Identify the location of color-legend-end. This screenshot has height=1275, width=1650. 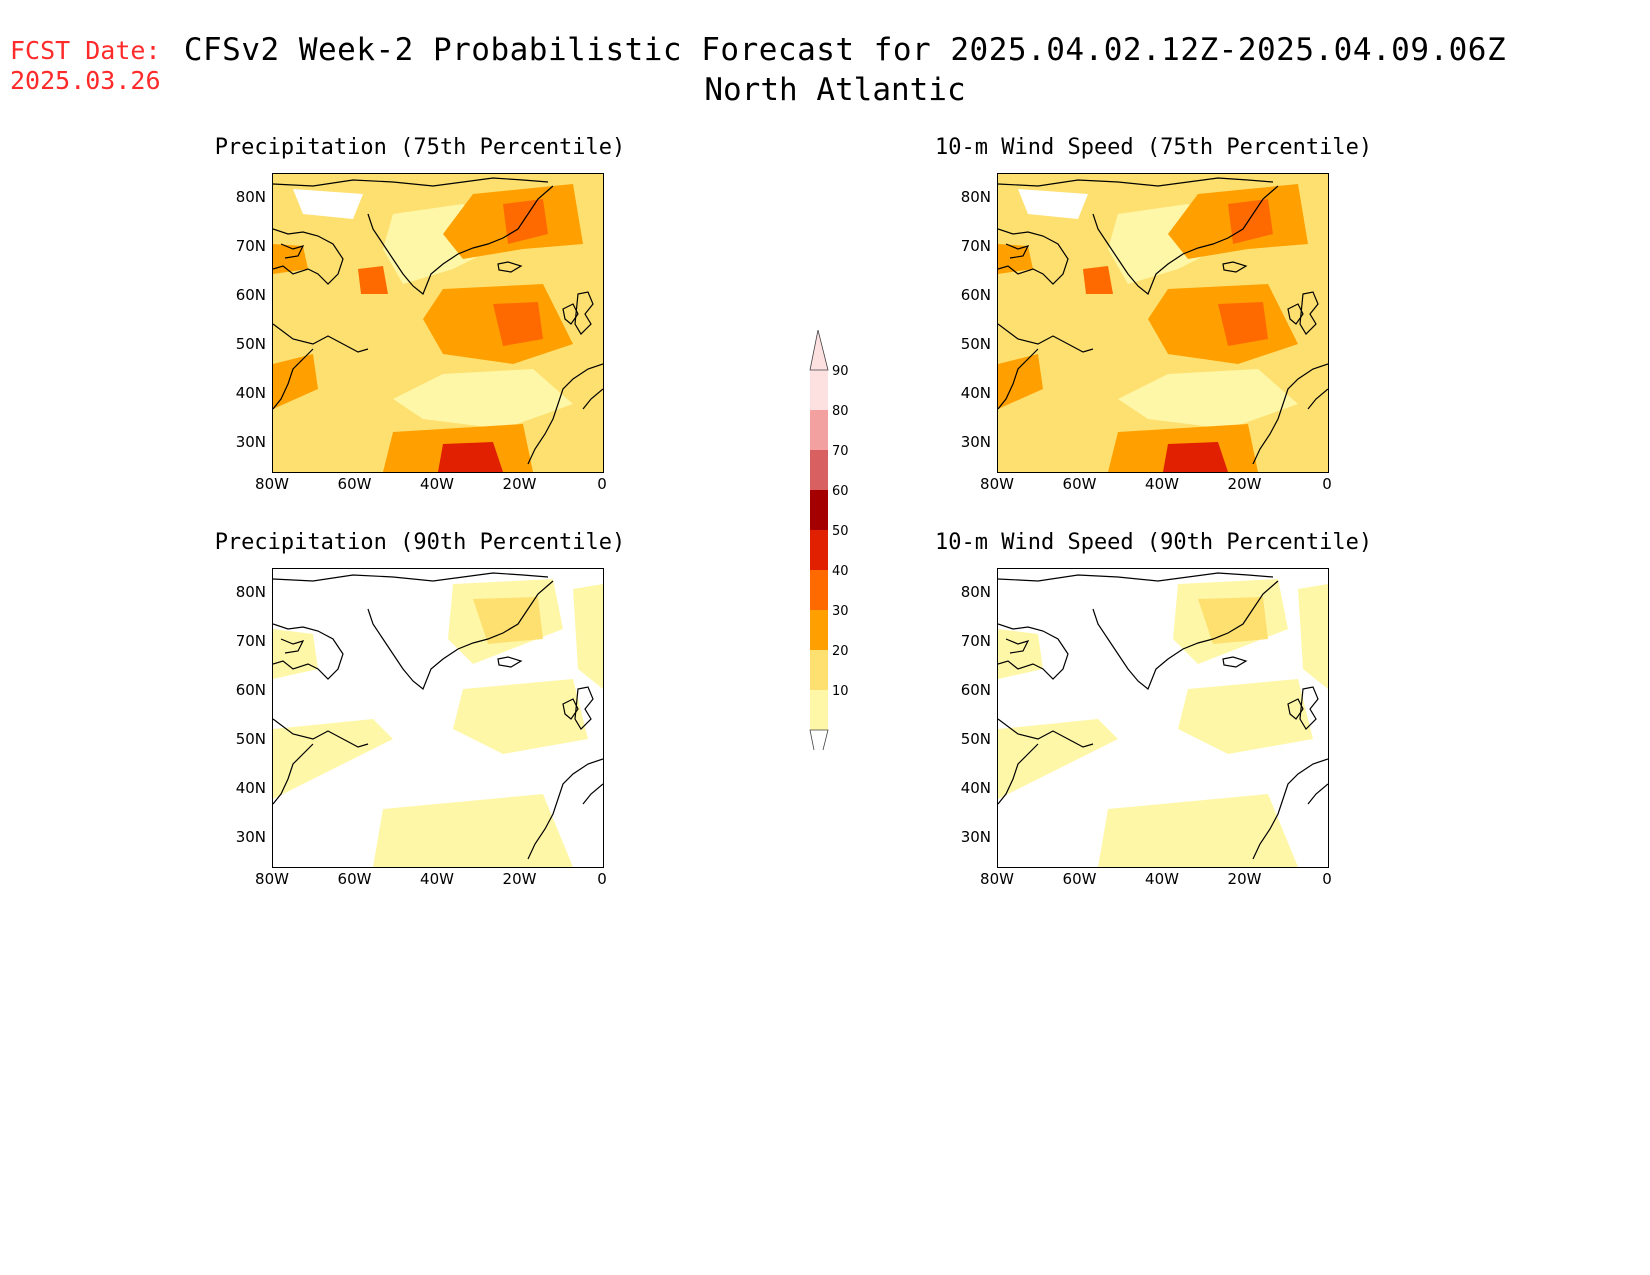
(819, 750).